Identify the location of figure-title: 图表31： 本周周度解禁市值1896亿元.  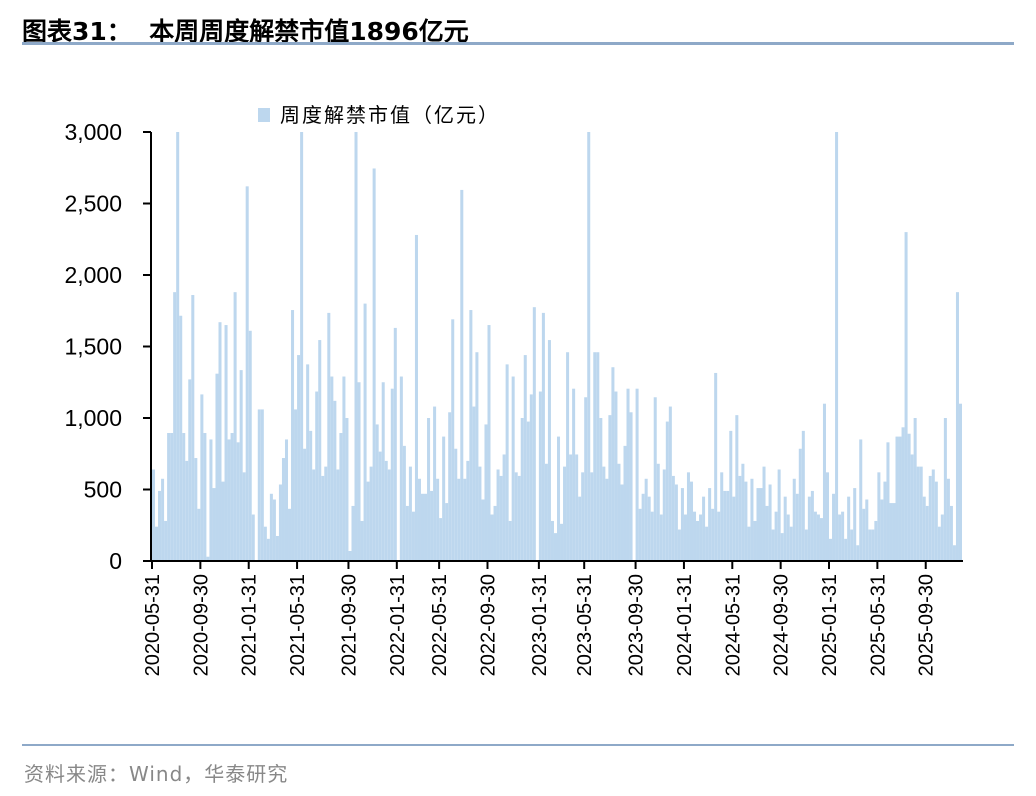
(245, 31).